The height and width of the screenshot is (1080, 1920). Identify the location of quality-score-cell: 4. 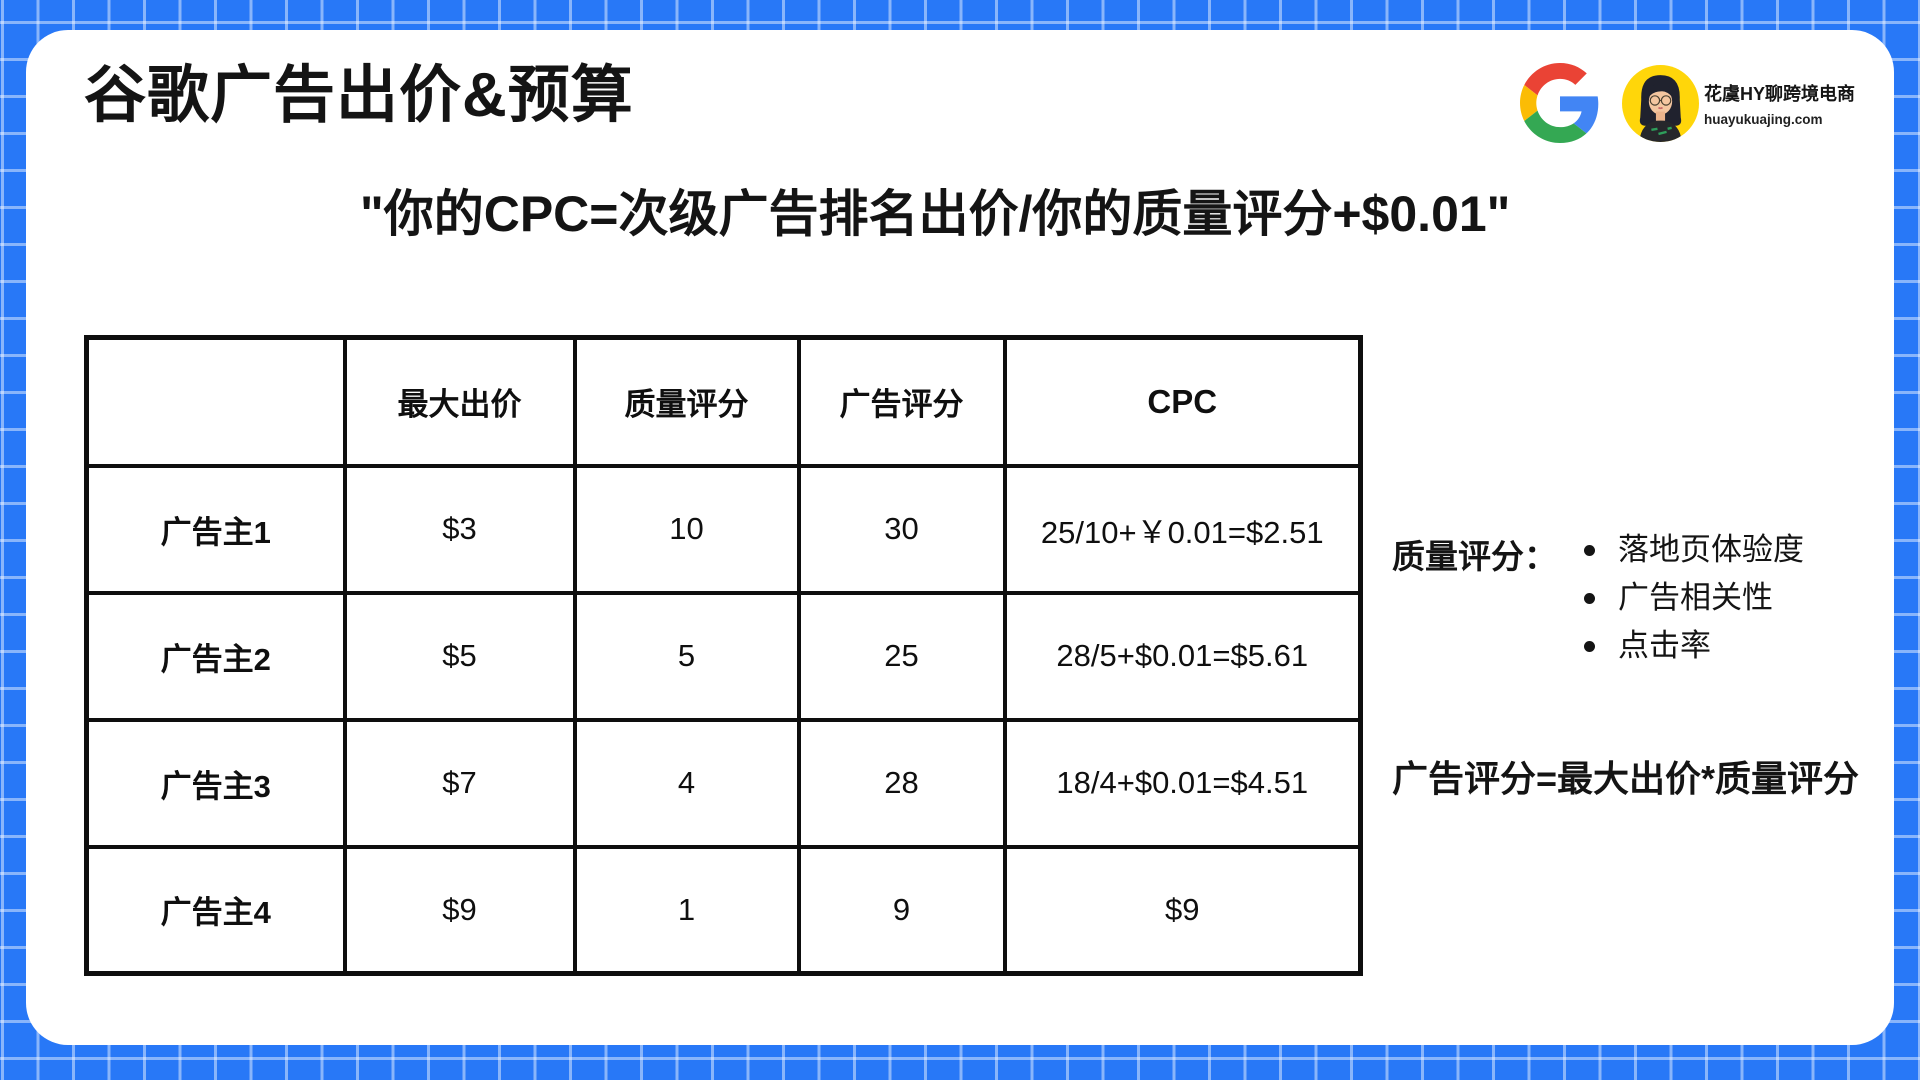
(686, 783).